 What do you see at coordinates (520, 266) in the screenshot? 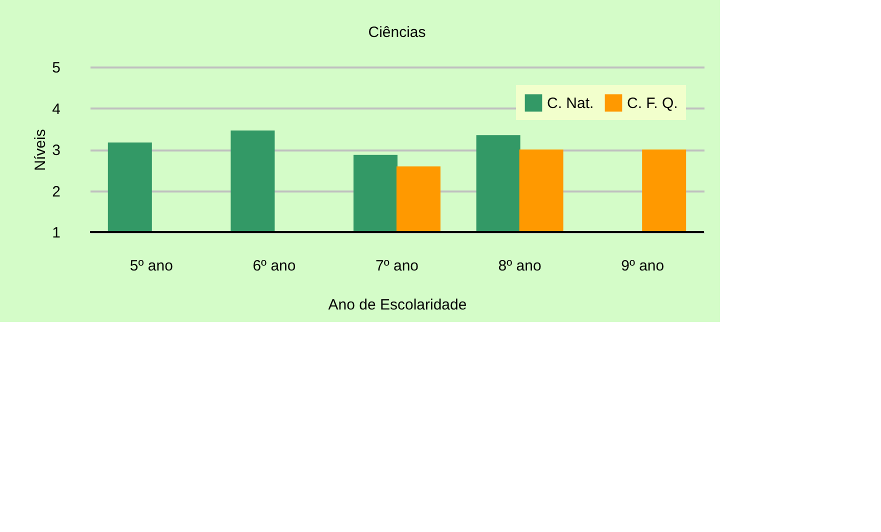
I see `x-tick-label: 8º ano` at bounding box center [520, 266].